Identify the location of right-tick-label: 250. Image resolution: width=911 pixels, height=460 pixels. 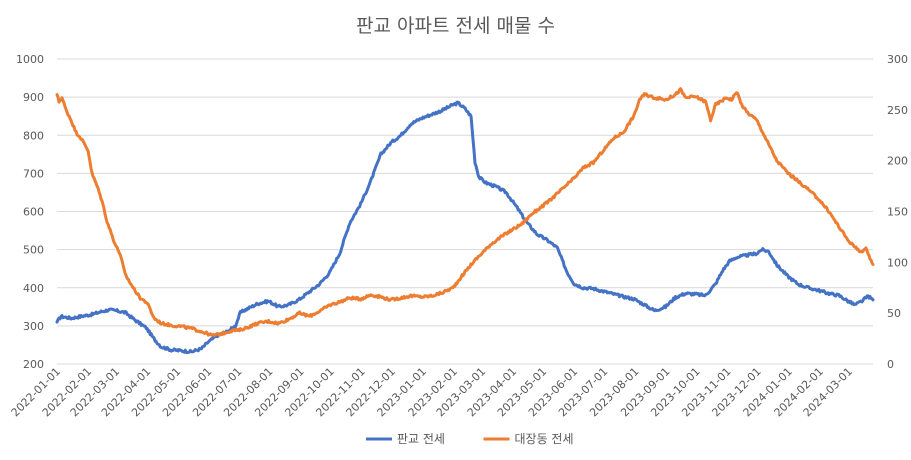
(897, 110).